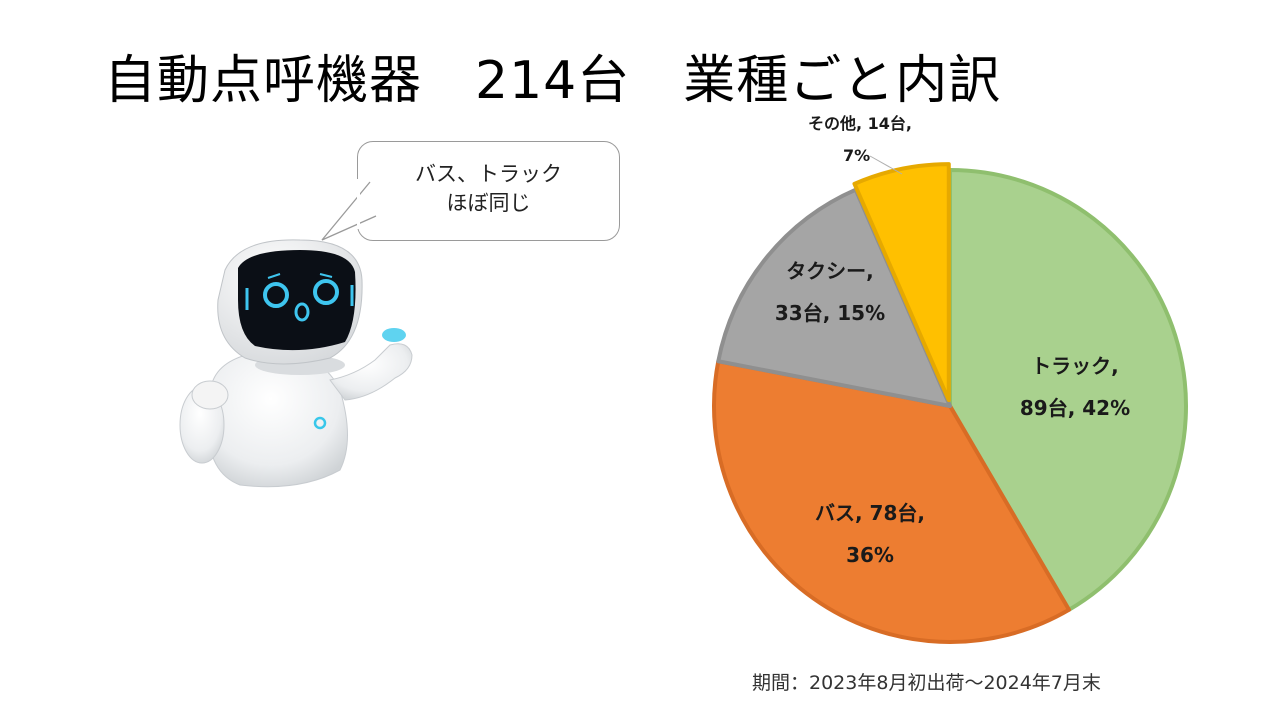 This screenshot has height=720, width=1280. Describe the element at coordinates (1075, 366) in the screenshot. I see `label-truck-line1: トラック,` at that location.